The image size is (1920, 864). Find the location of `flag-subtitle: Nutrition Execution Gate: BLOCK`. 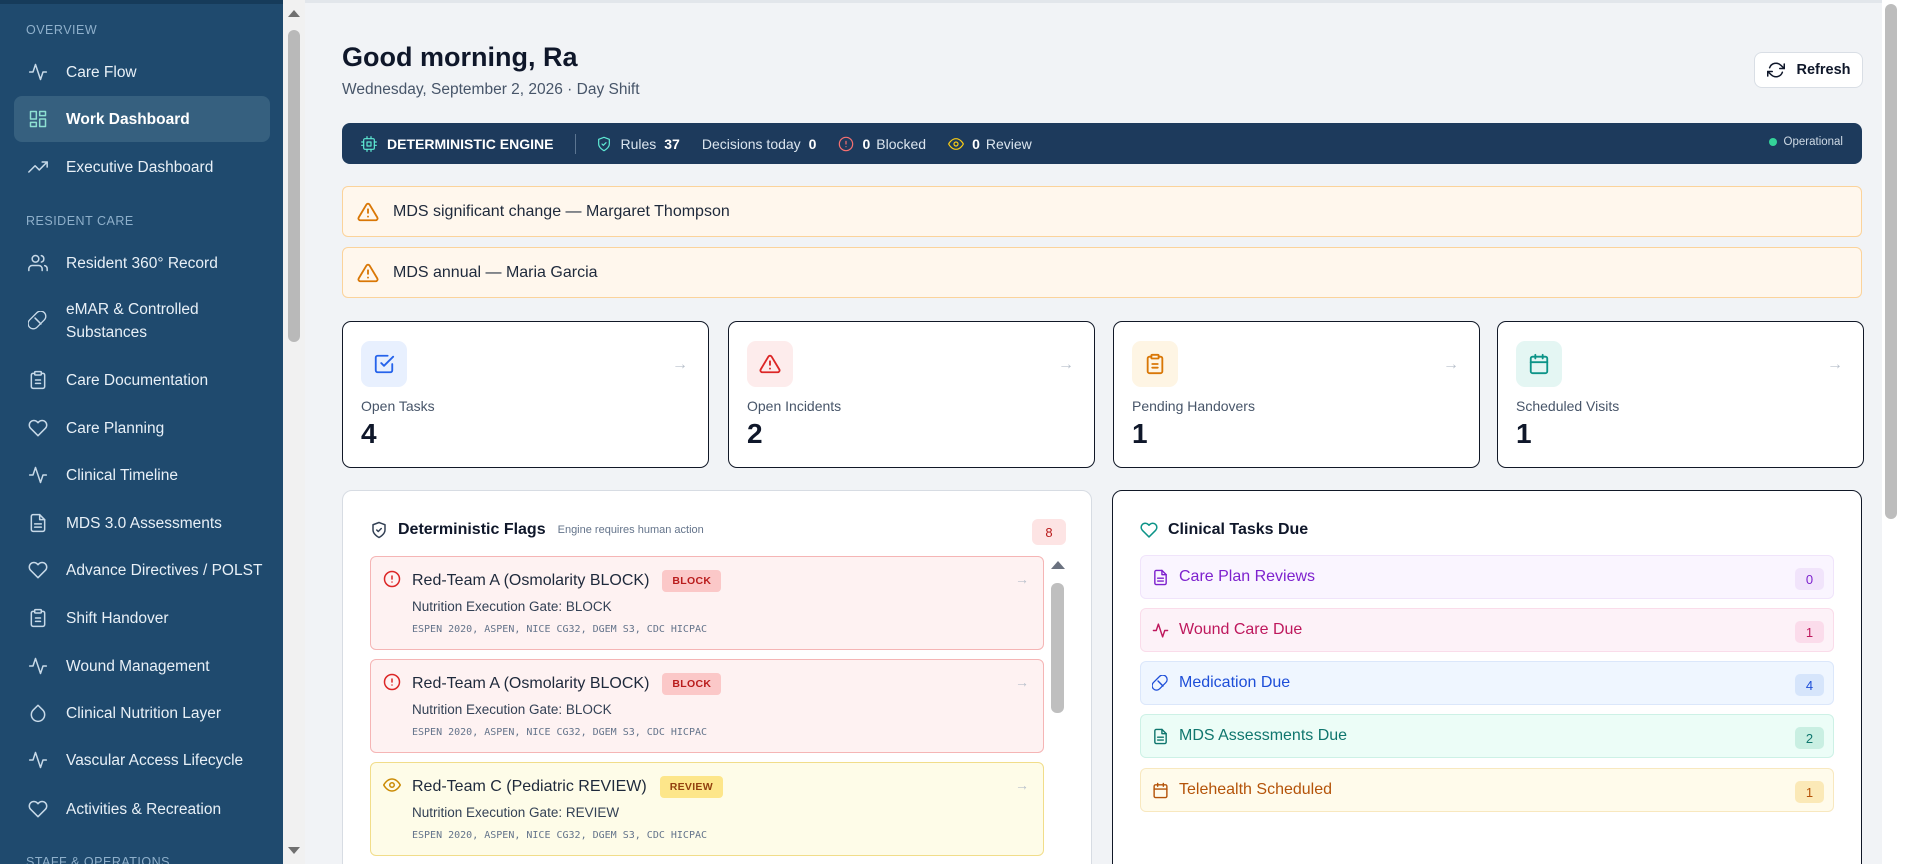

flag-subtitle: Nutrition Execution Gate: BLOCK is located at coordinates (512, 709).